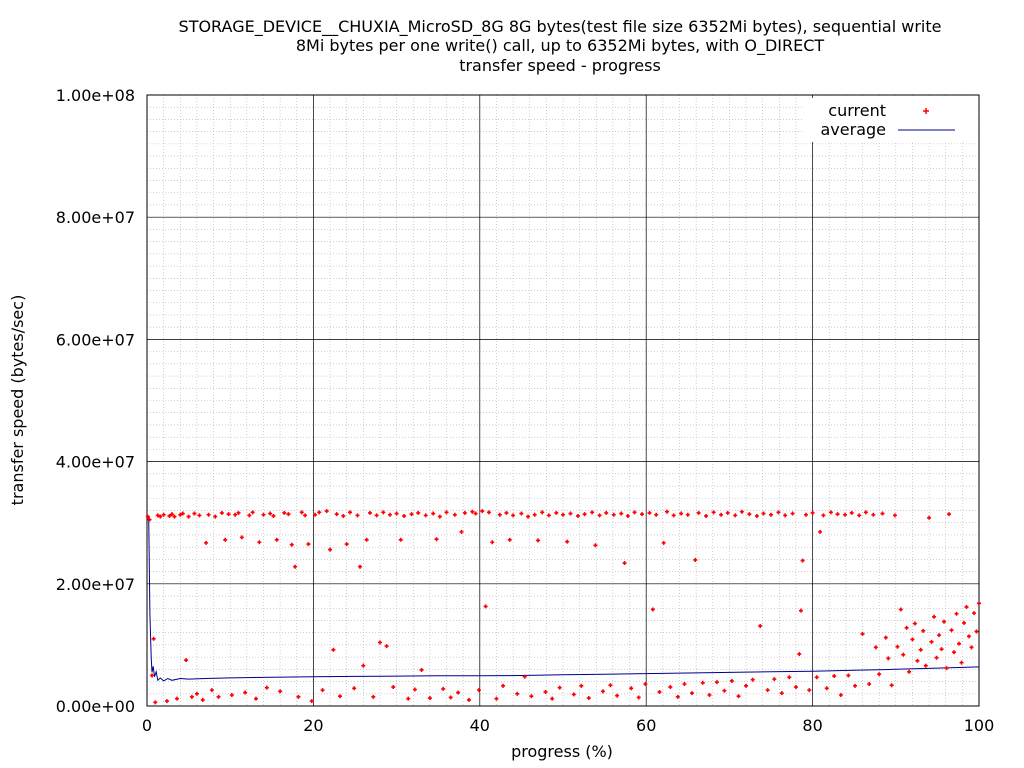 This screenshot has width=1024, height=768. What do you see at coordinates (480, 725) in the screenshot?
I see `x-tick-label: 40` at bounding box center [480, 725].